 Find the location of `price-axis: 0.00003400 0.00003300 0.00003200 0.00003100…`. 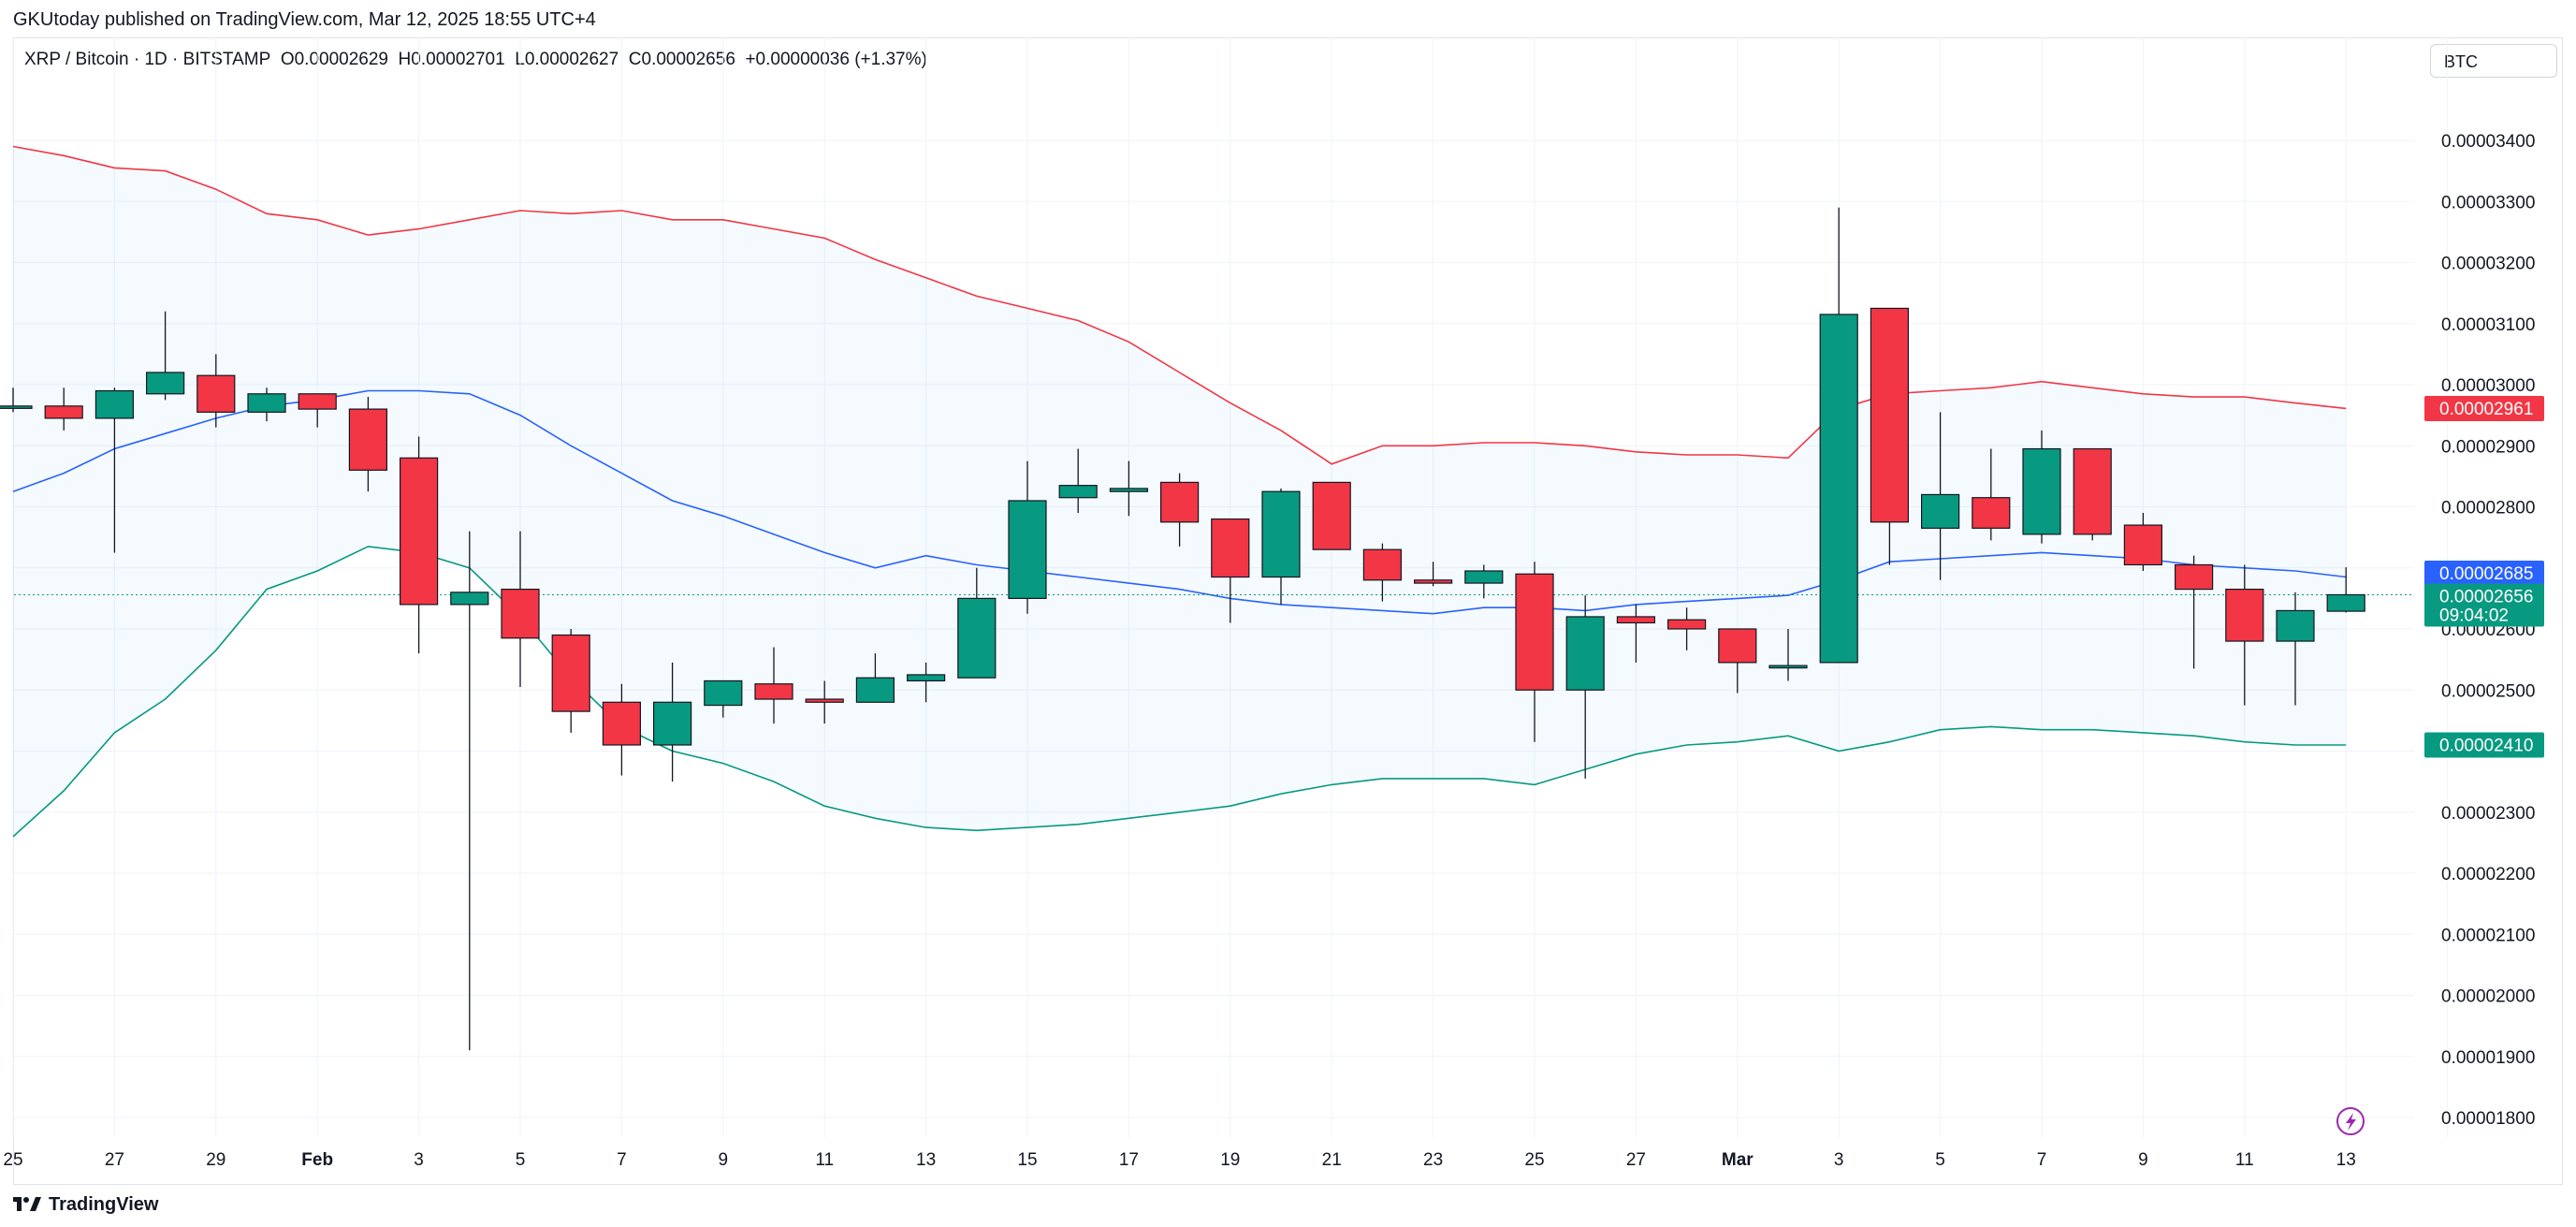

price-axis: 0.00003400 0.00003300 0.00003200 0.00003100… is located at coordinates (2488, 631).